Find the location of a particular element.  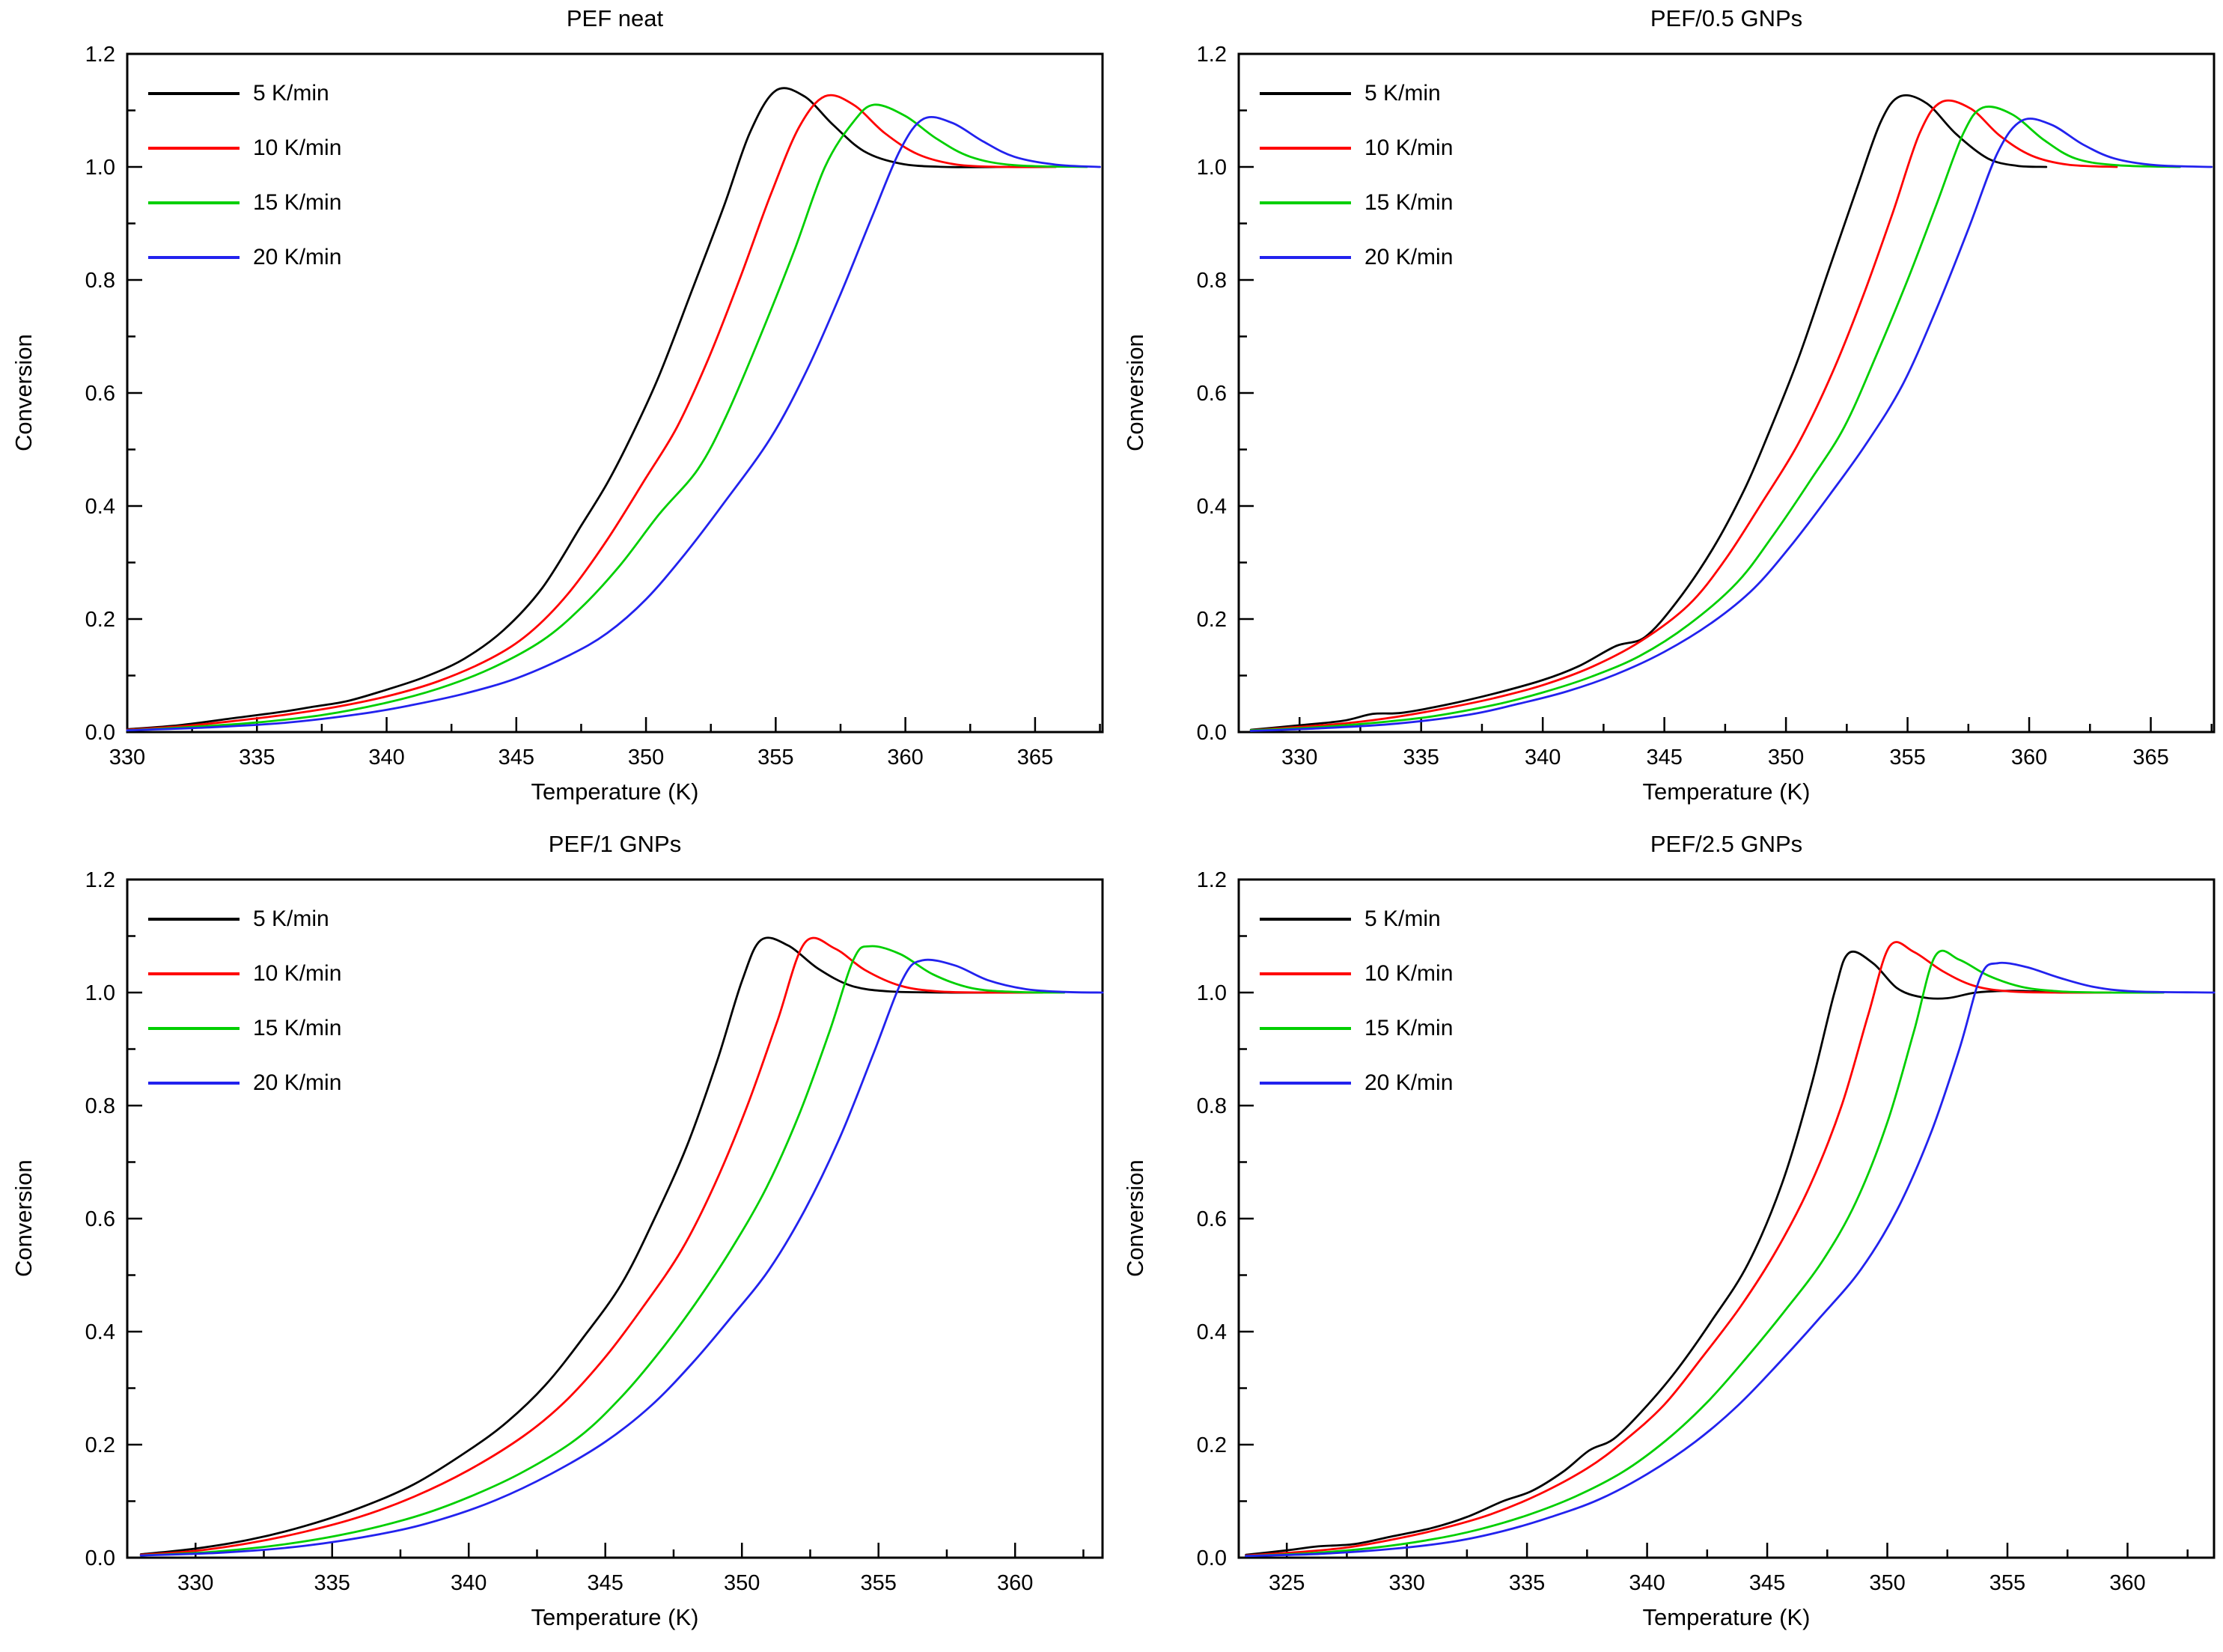

chart-title: PEF neat is located at coordinates (615, 18).